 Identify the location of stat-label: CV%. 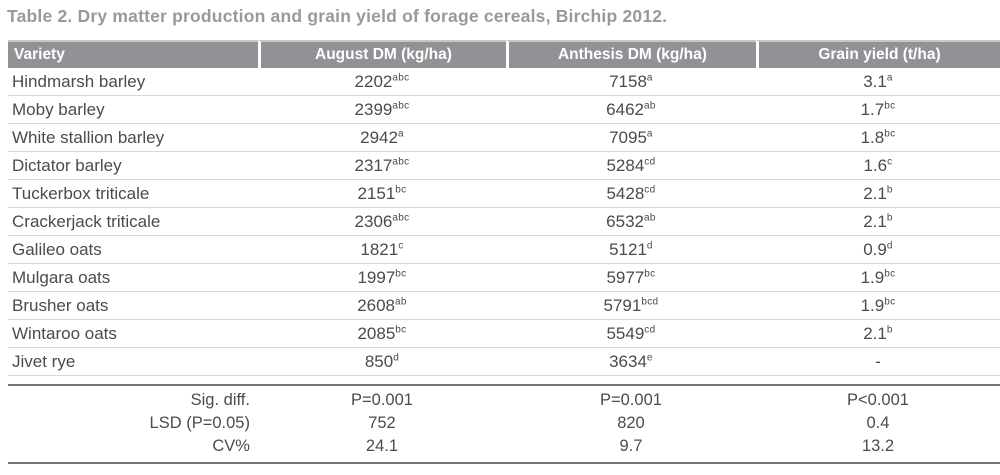
(133, 449).